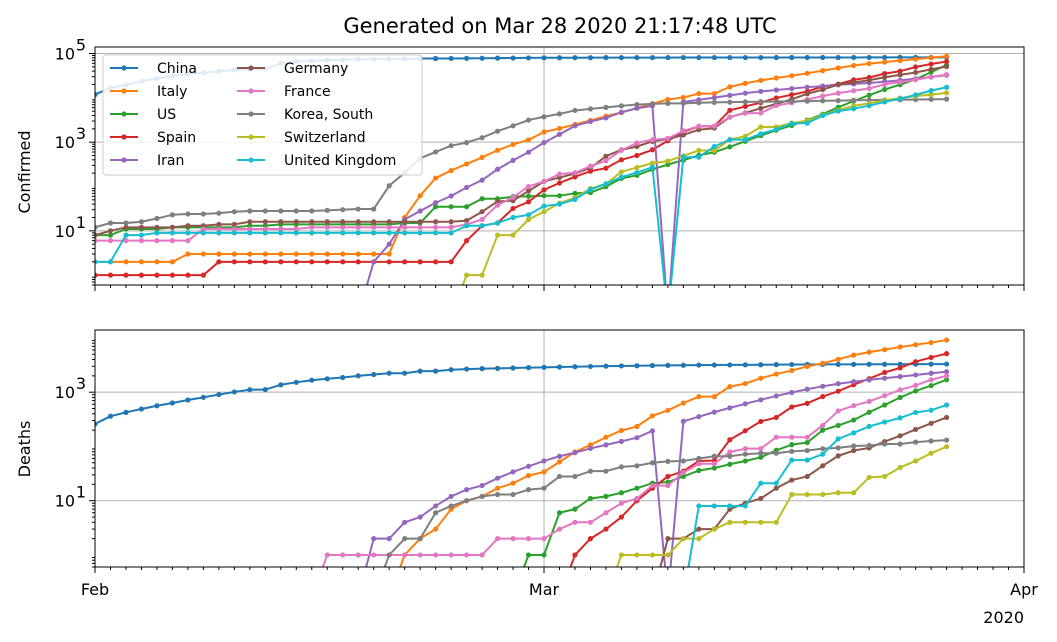 Image resolution: width=1057 pixels, height=642 pixels. What do you see at coordinates (1003, 617) in the screenshot?
I see `x-axis-offset-label: 2020` at bounding box center [1003, 617].